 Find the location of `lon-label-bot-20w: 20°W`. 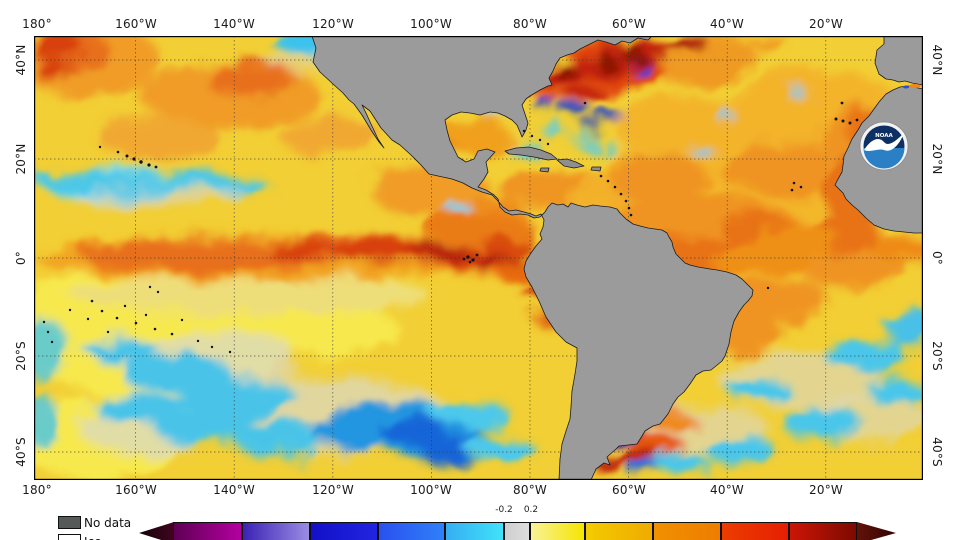

lon-label-bot-20w: 20°W is located at coordinates (826, 490).